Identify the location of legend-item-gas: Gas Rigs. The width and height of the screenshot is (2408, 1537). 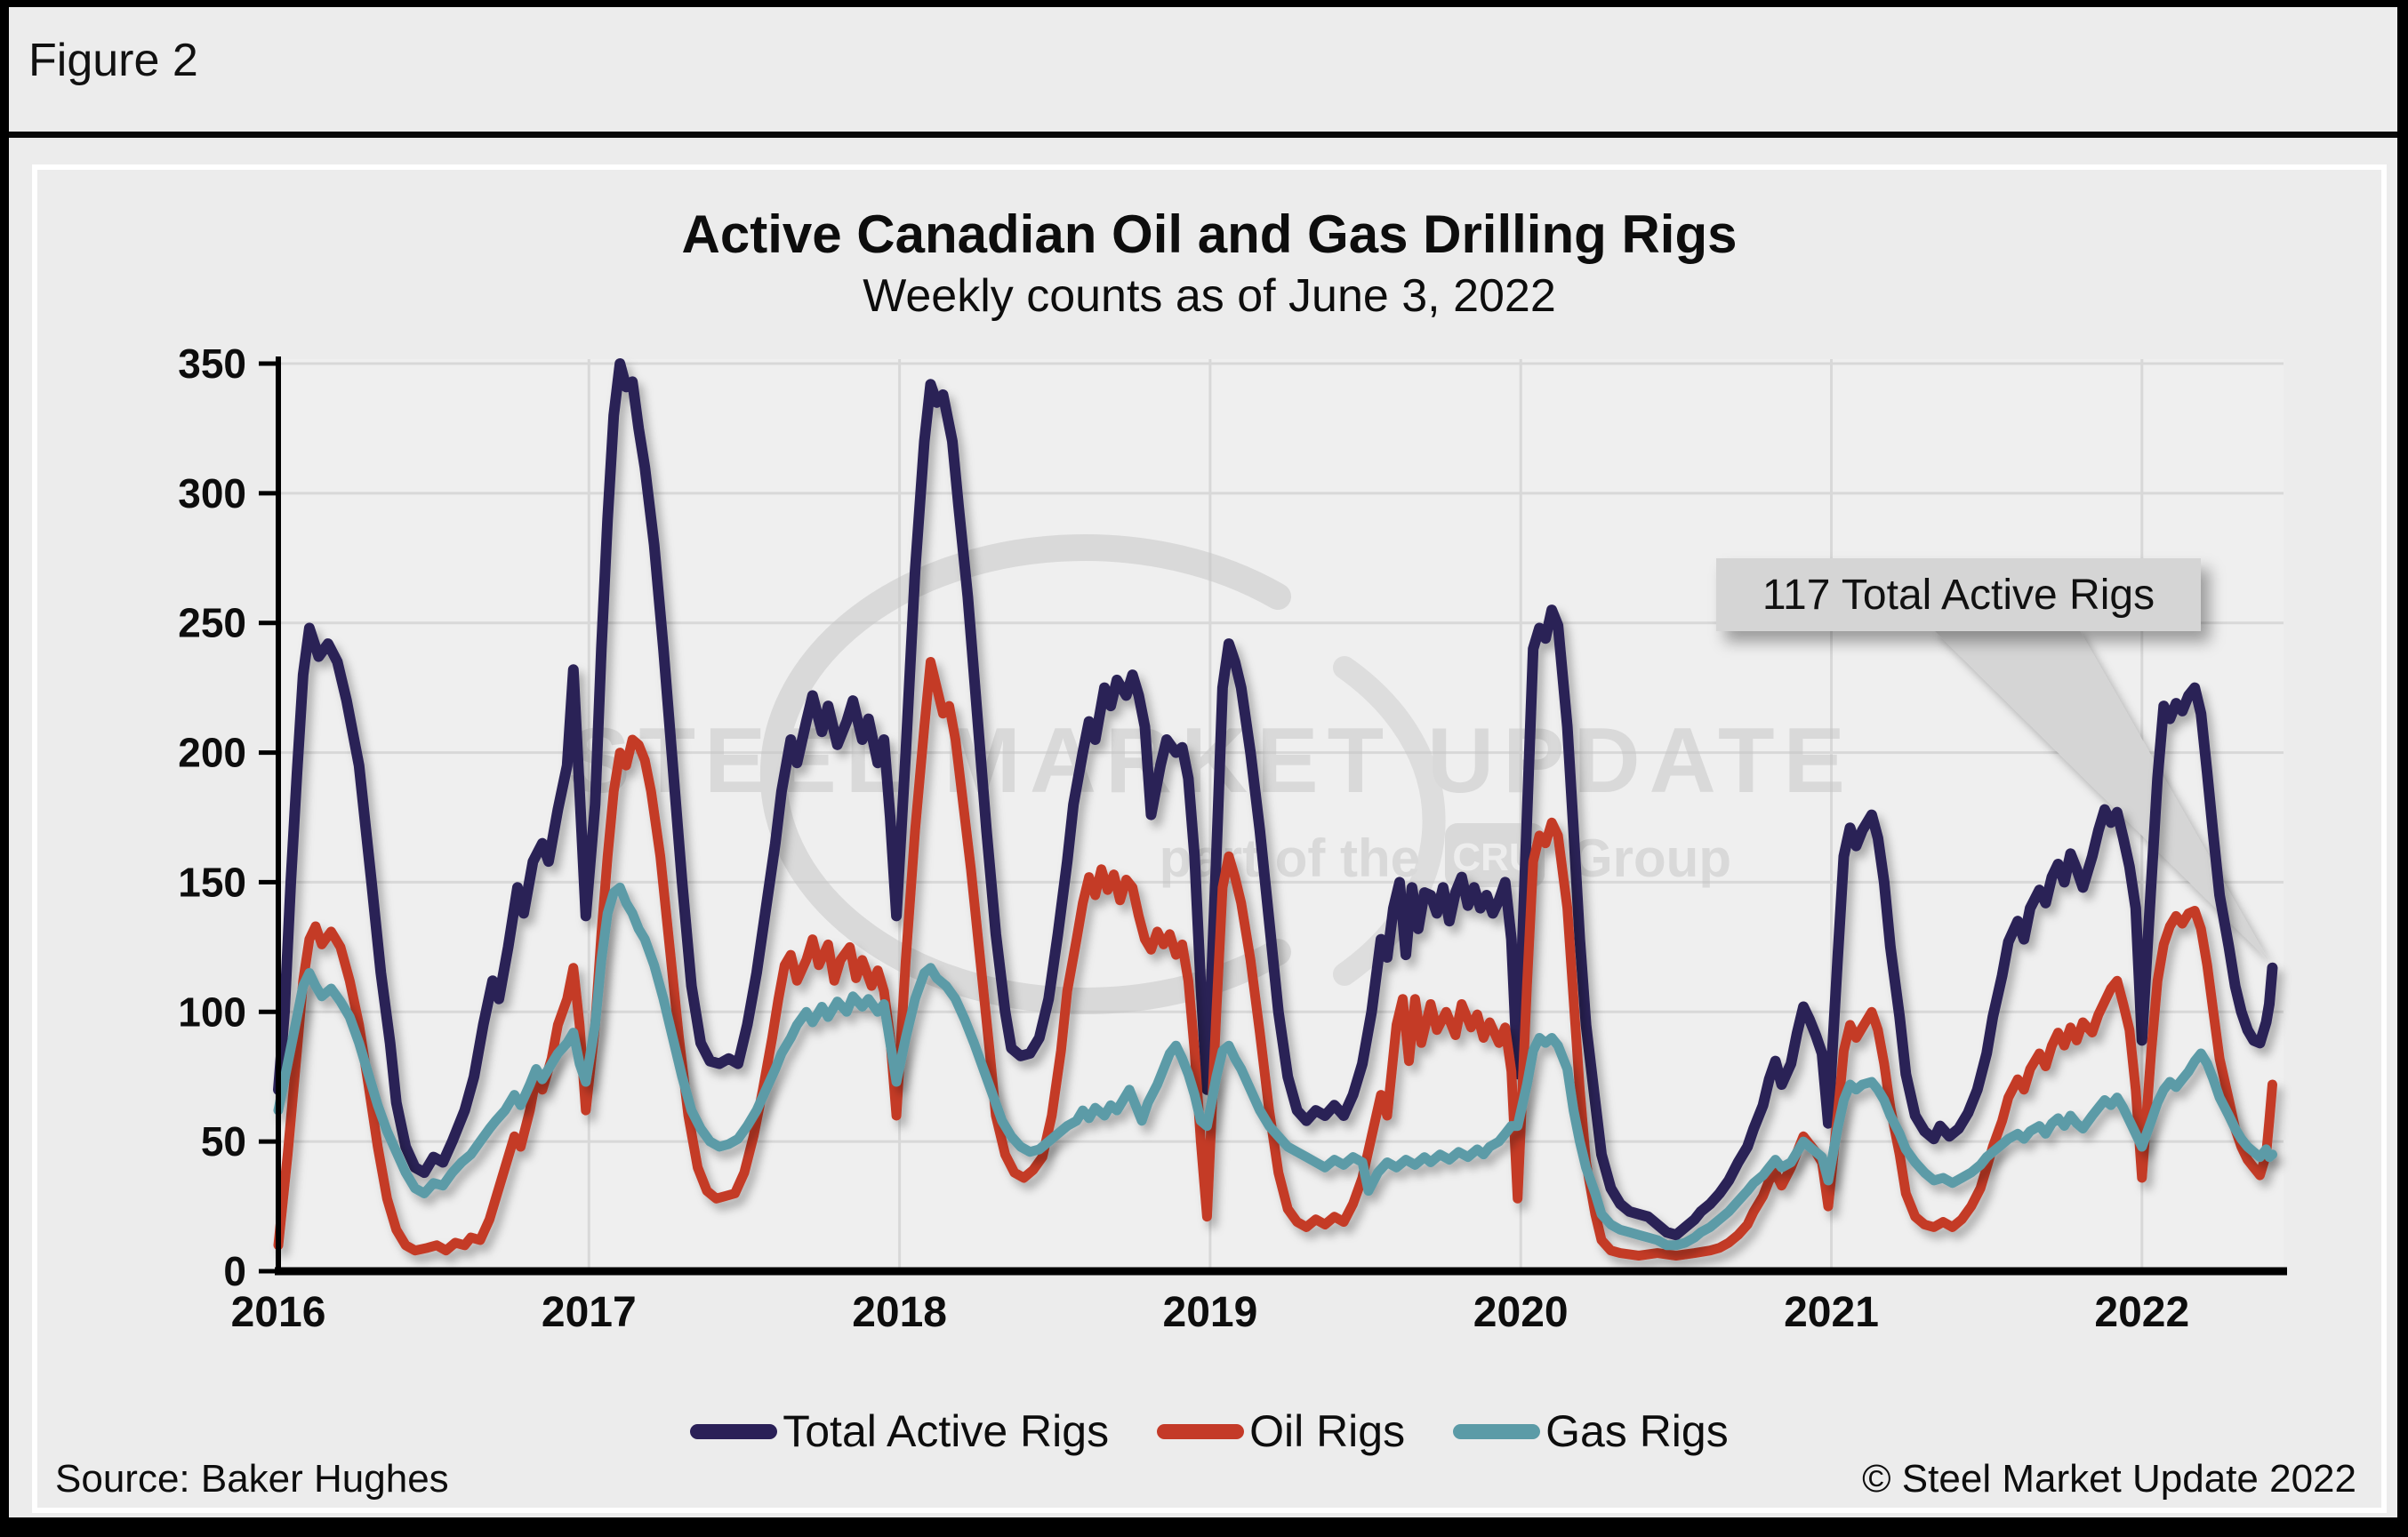
(1591, 1431).